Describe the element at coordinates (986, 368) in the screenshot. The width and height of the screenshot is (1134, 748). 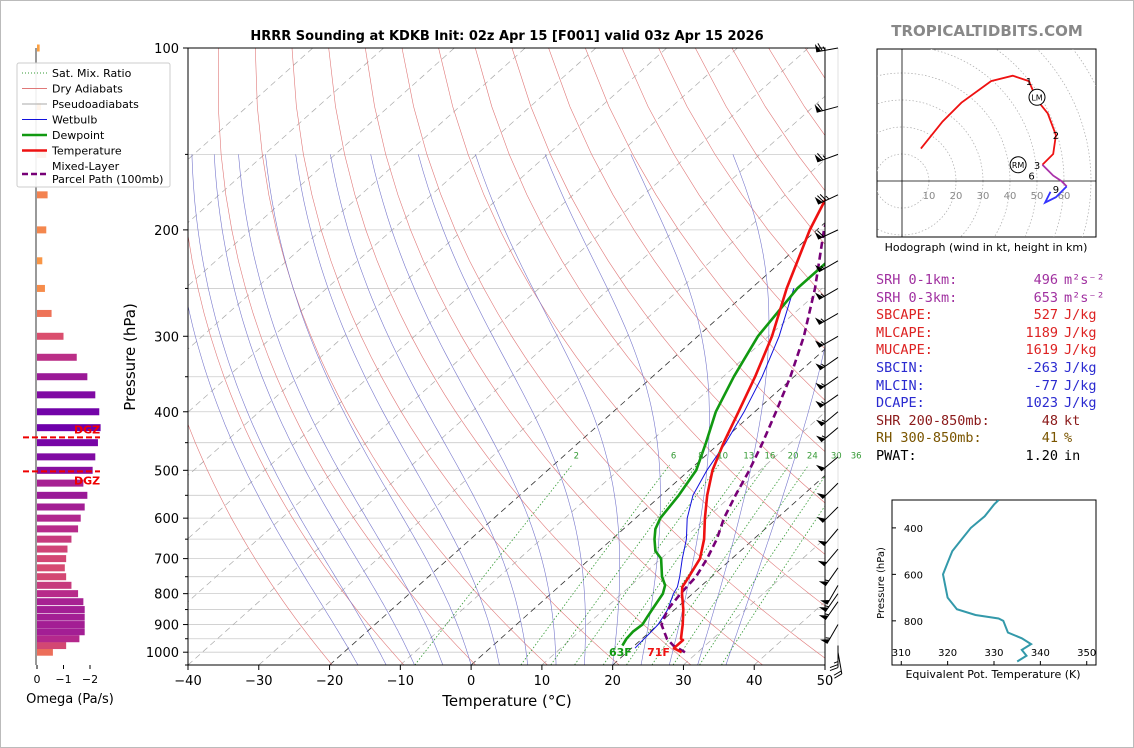
I see `stat-row: SBCIN: -263 J/kg` at that location.